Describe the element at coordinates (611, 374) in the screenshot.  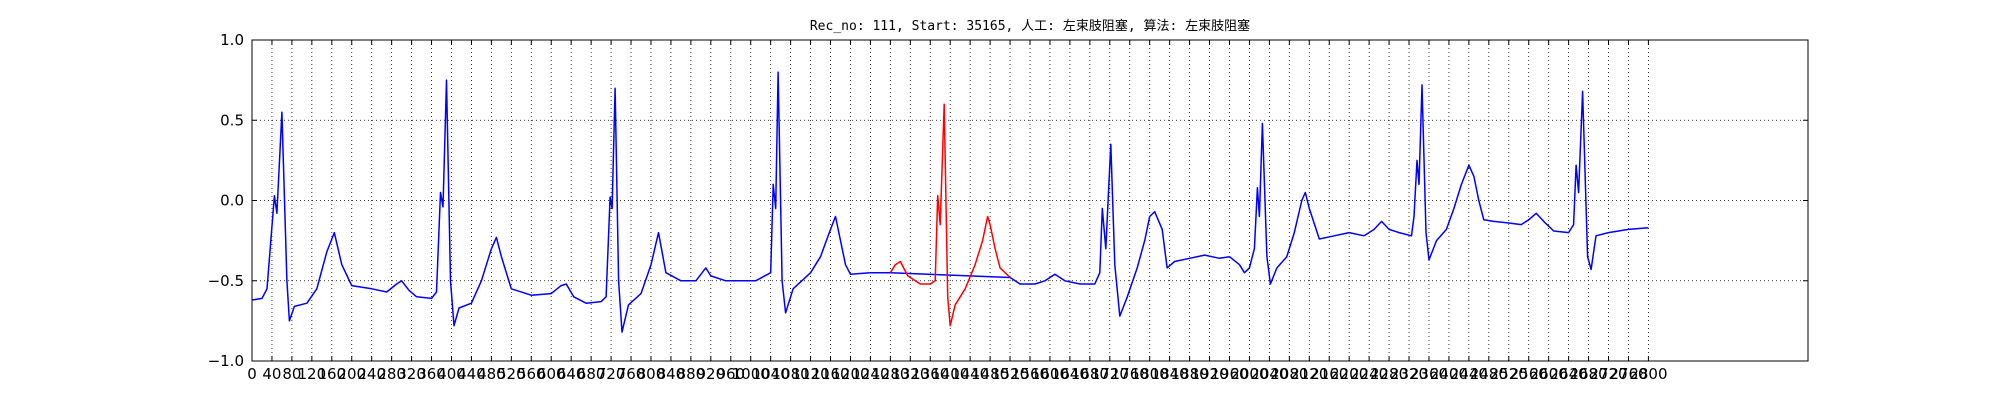
I see `x-tick-label: 720` at that location.